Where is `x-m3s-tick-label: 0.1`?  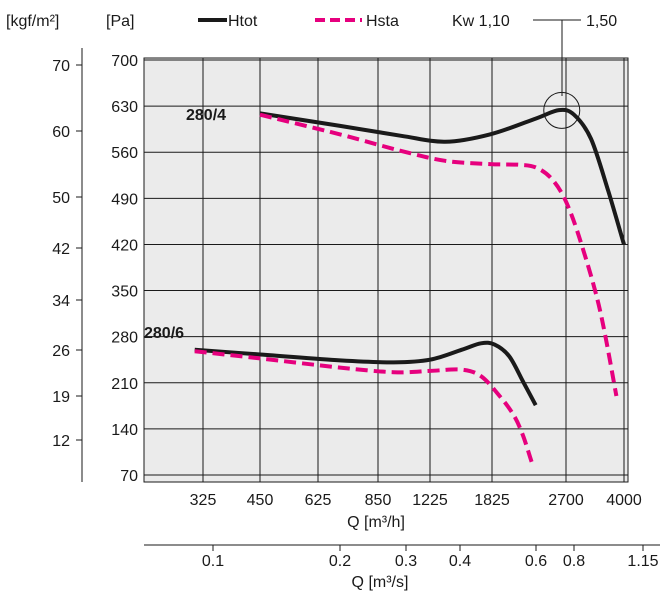 x-m3s-tick-label: 0.1 is located at coordinates (213, 561).